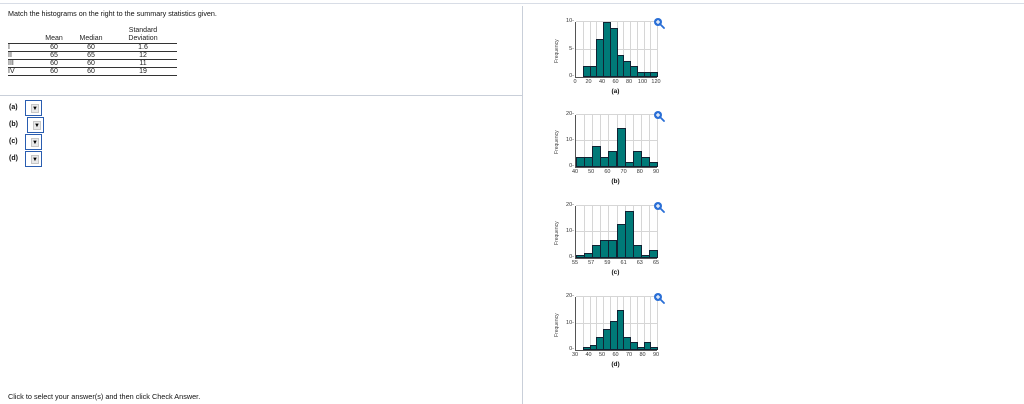  Describe the element at coordinates (13, 107) in the screenshot. I see `answer-label-a: (a)` at that location.